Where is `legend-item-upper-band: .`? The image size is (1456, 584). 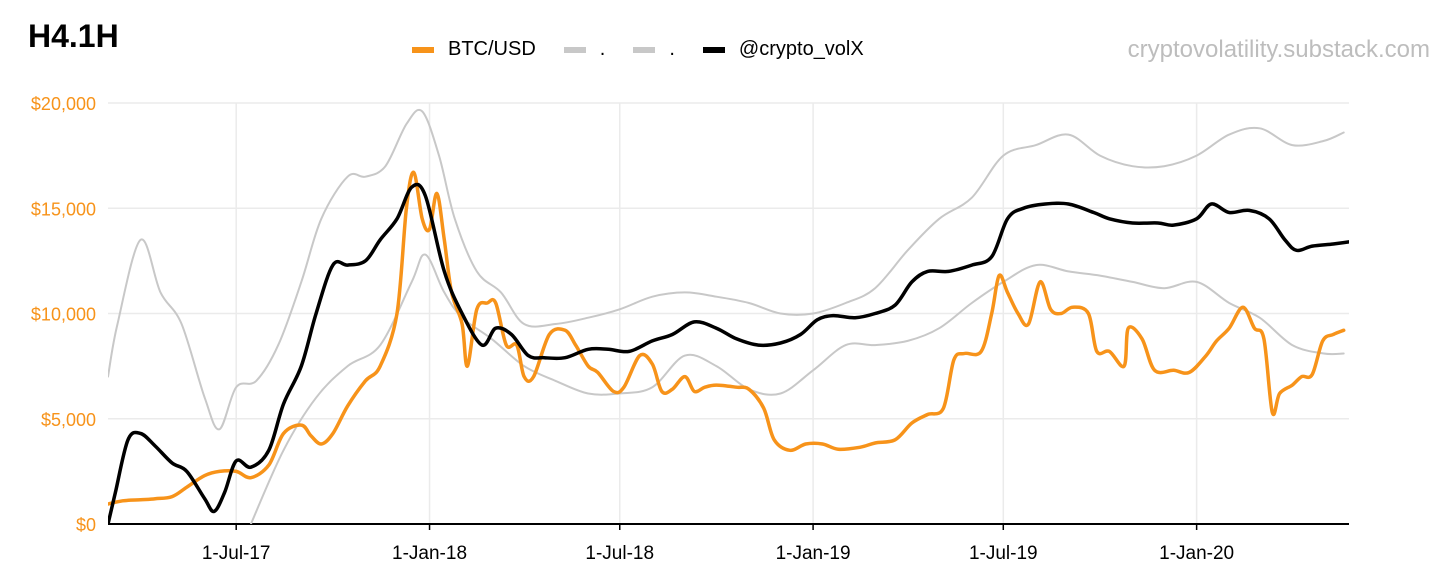
legend-item-upper-band: . is located at coordinates (584, 49).